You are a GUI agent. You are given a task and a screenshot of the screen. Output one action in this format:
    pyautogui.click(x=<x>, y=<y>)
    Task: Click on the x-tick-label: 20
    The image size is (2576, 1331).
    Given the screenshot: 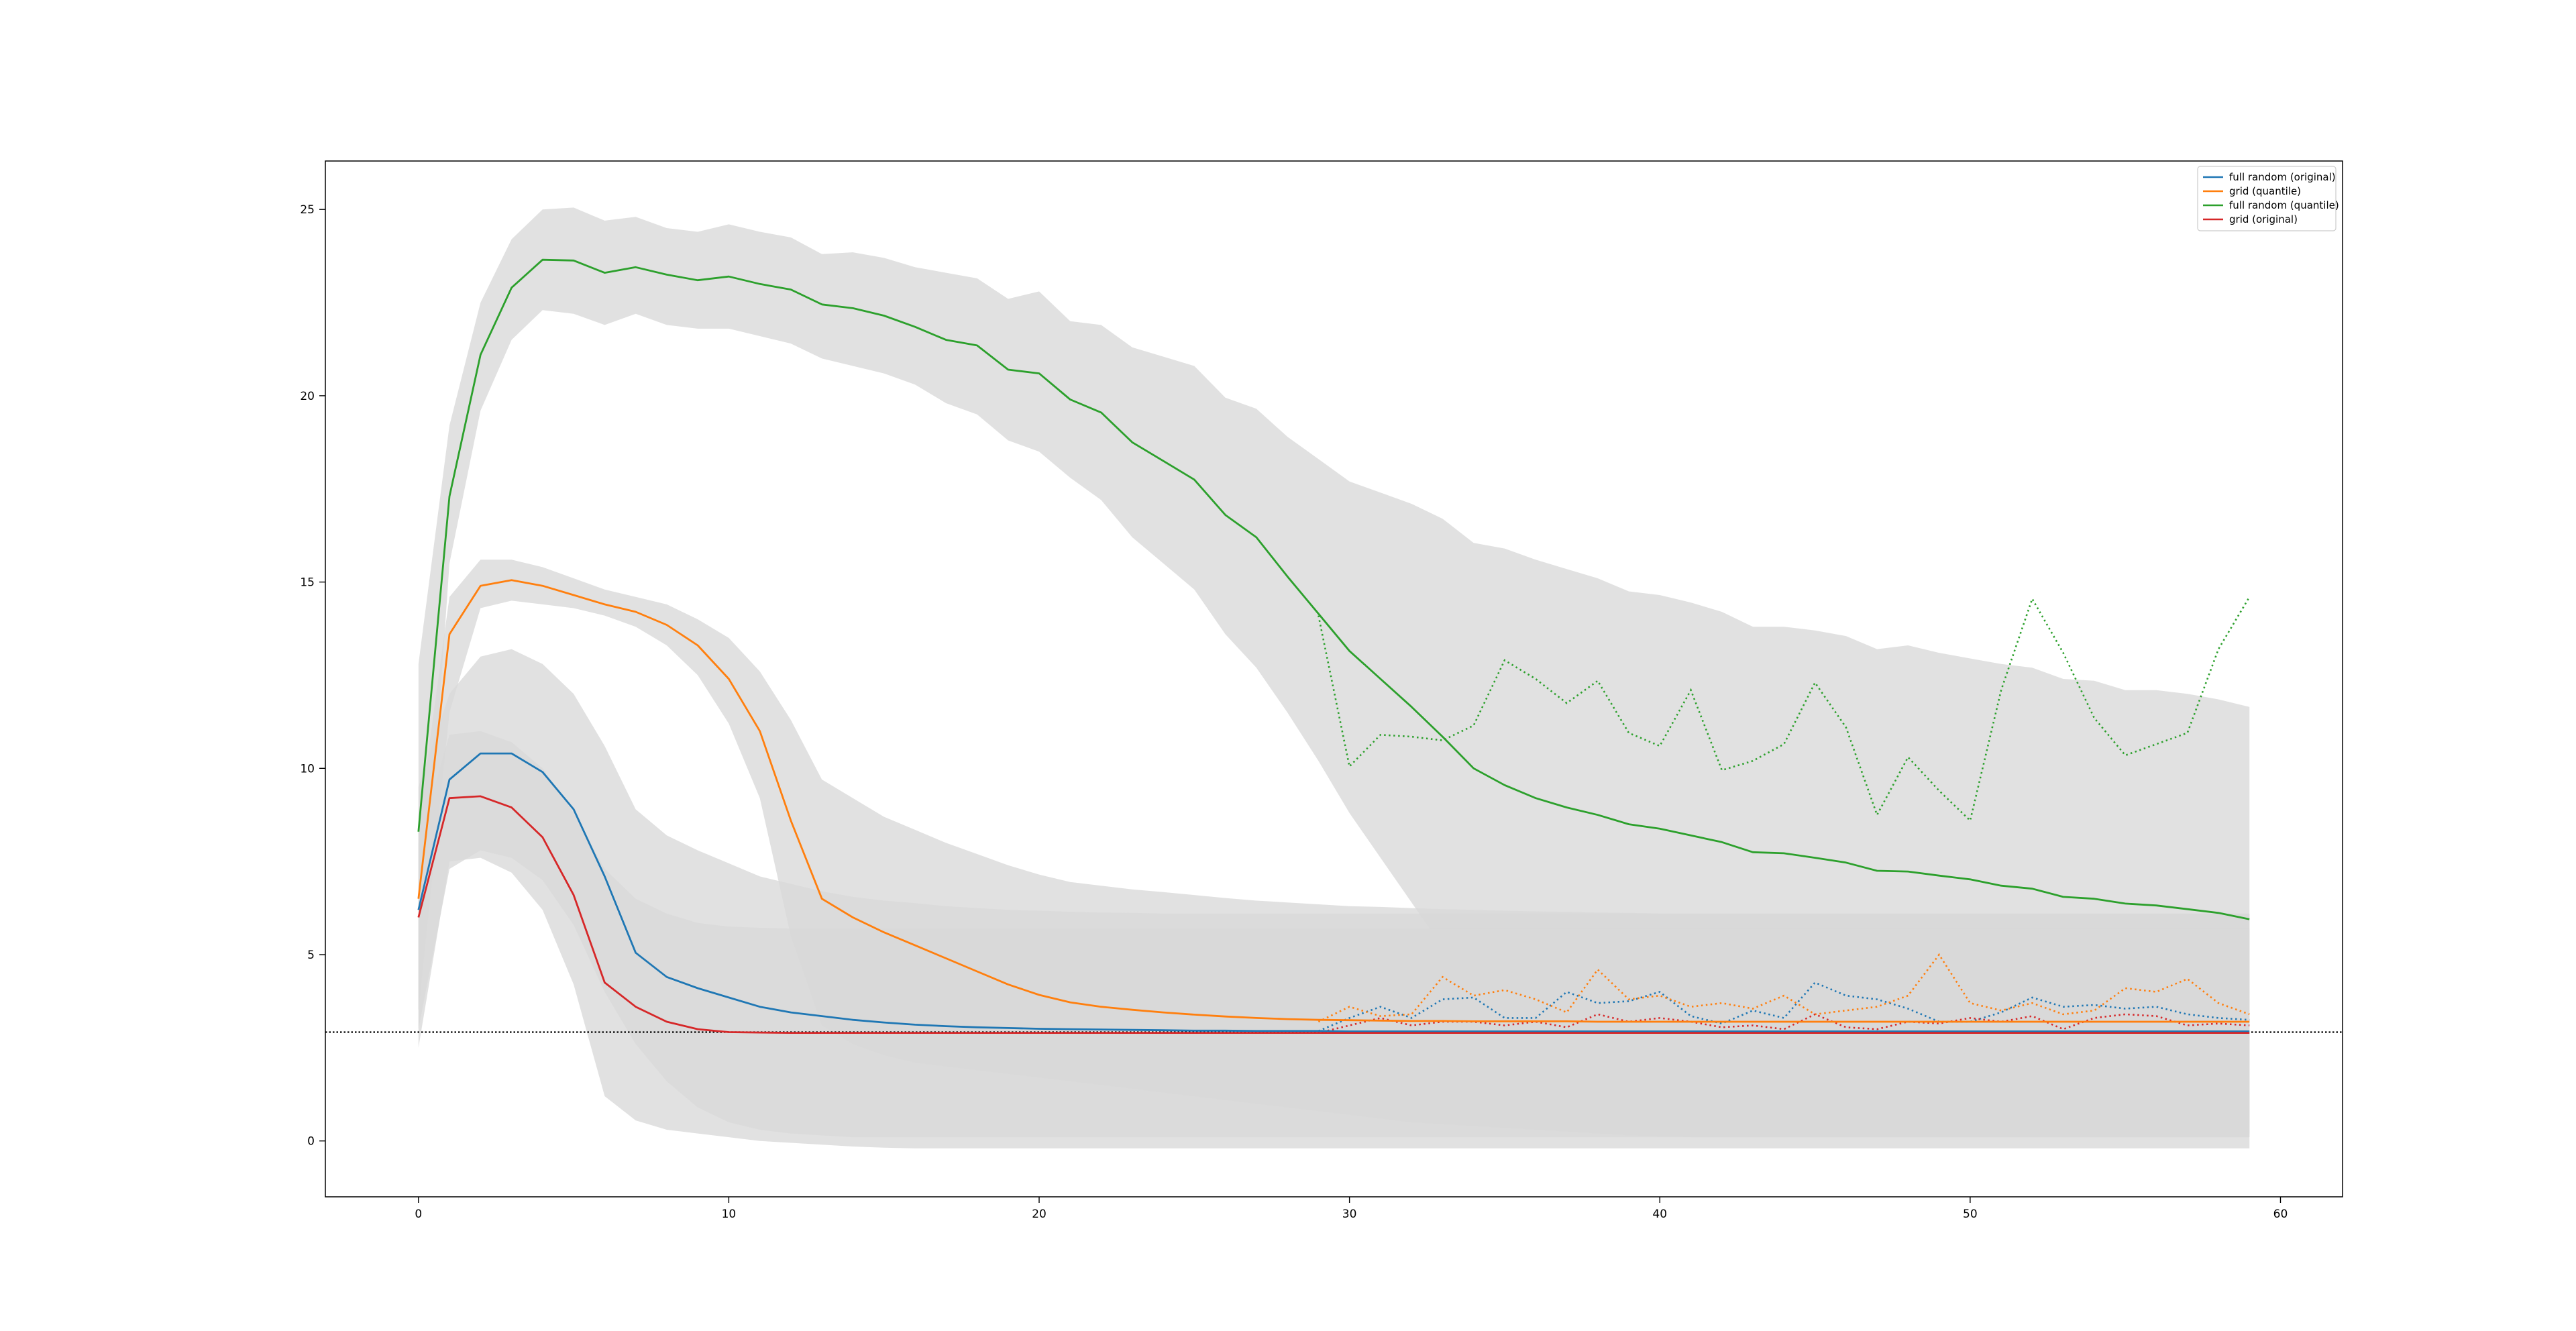 What is the action you would take?
    pyautogui.click(x=1039, y=1214)
    